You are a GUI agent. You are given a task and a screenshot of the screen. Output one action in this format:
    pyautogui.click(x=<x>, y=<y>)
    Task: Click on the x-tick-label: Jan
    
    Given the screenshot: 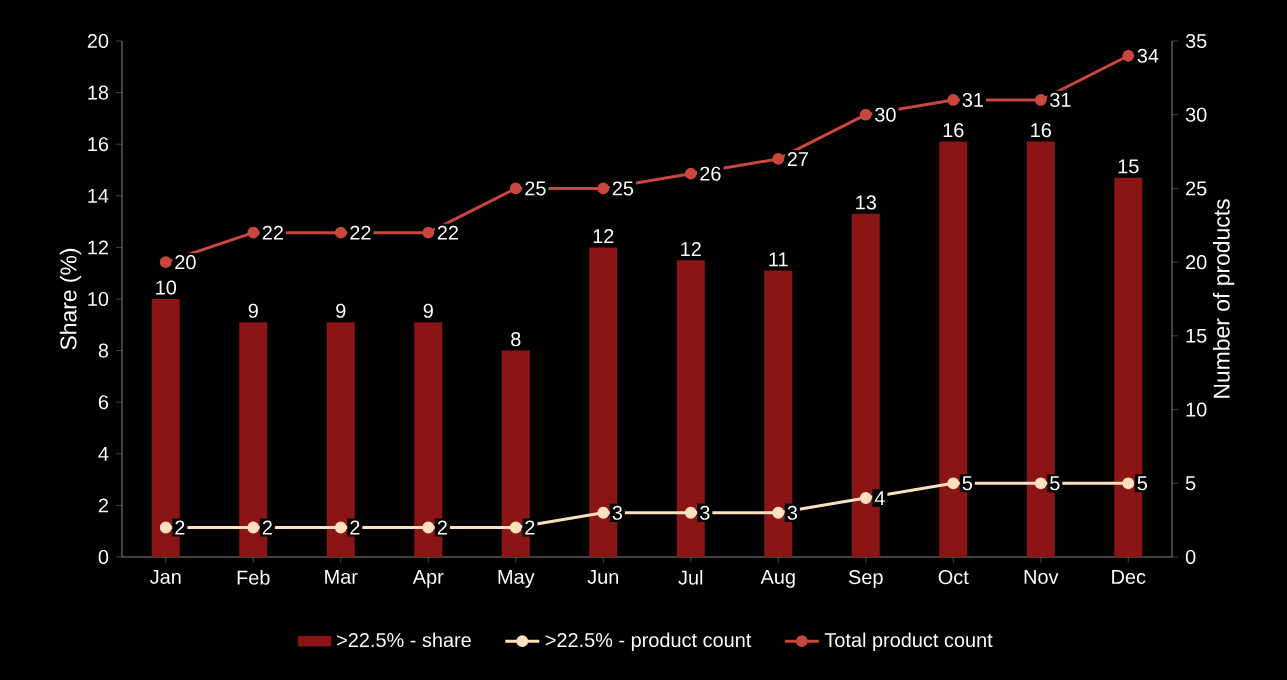 What is the action you would take?
    pyautogui.click(x=165, y=577)
    